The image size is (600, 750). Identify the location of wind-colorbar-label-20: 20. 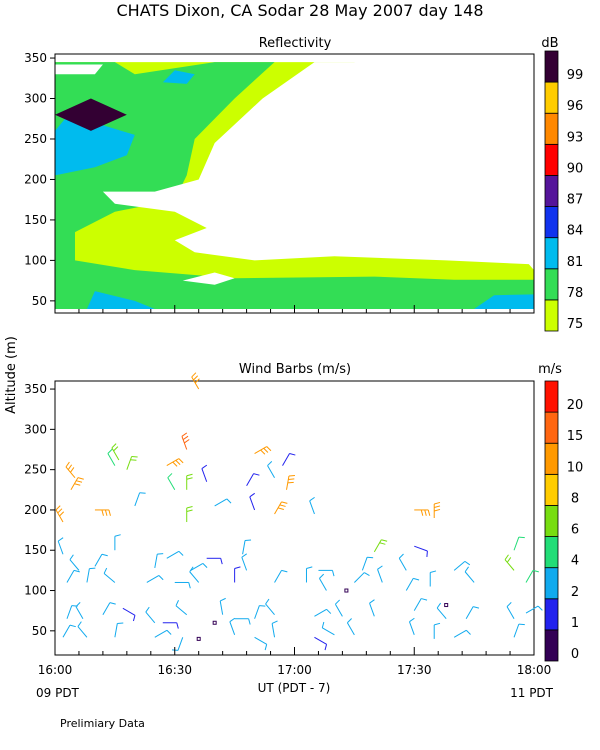
(575, 405).